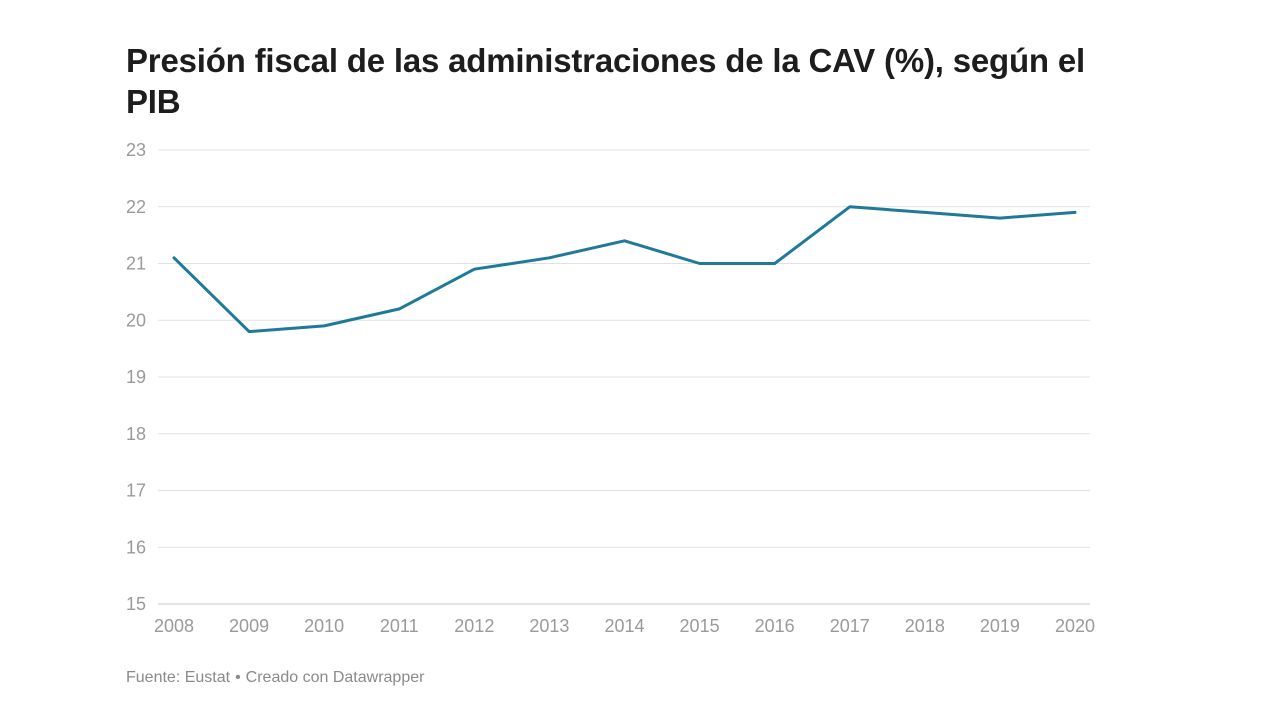 This screenshot has height=720, width=1280. Describe the element at coordinates (136, 150) in the screenshot. I see `y-tick-label-23: 23` at that location.